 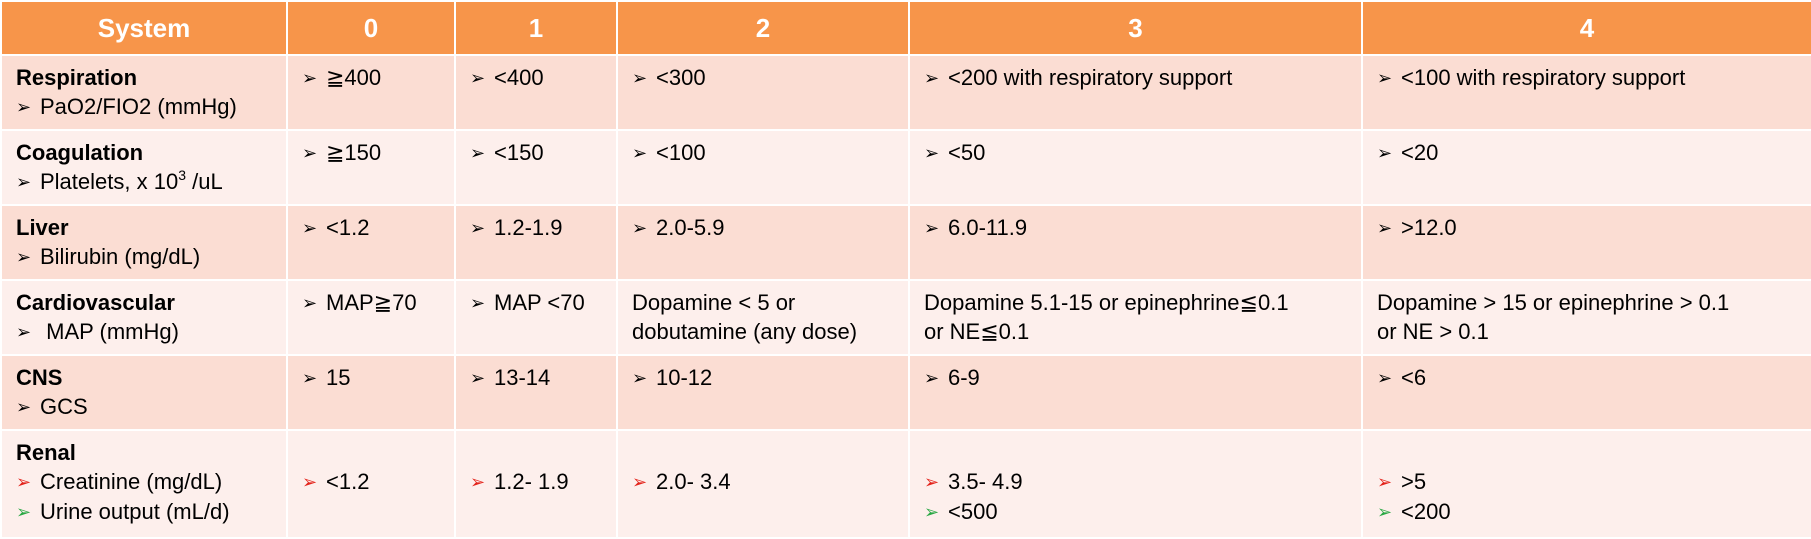 What do you see at coordinates (536, 92) in the screenshot?
I see `score-1-cell: ➢ <400` at bounding box center [536, 92].